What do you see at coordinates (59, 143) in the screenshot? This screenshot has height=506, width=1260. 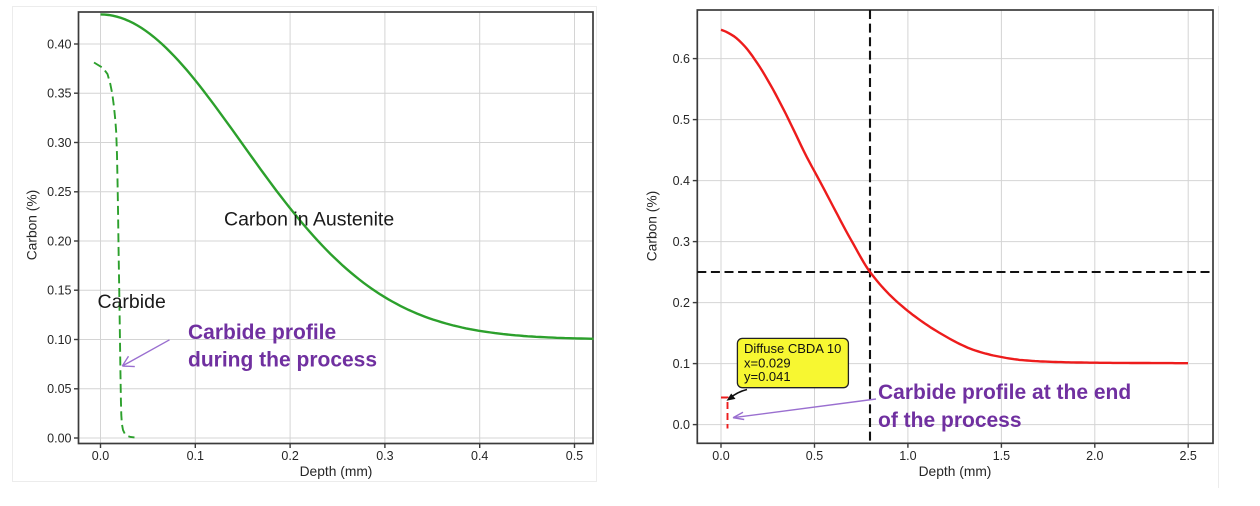 I see `svg-text: 0.30` at bounding box center [59, 143].